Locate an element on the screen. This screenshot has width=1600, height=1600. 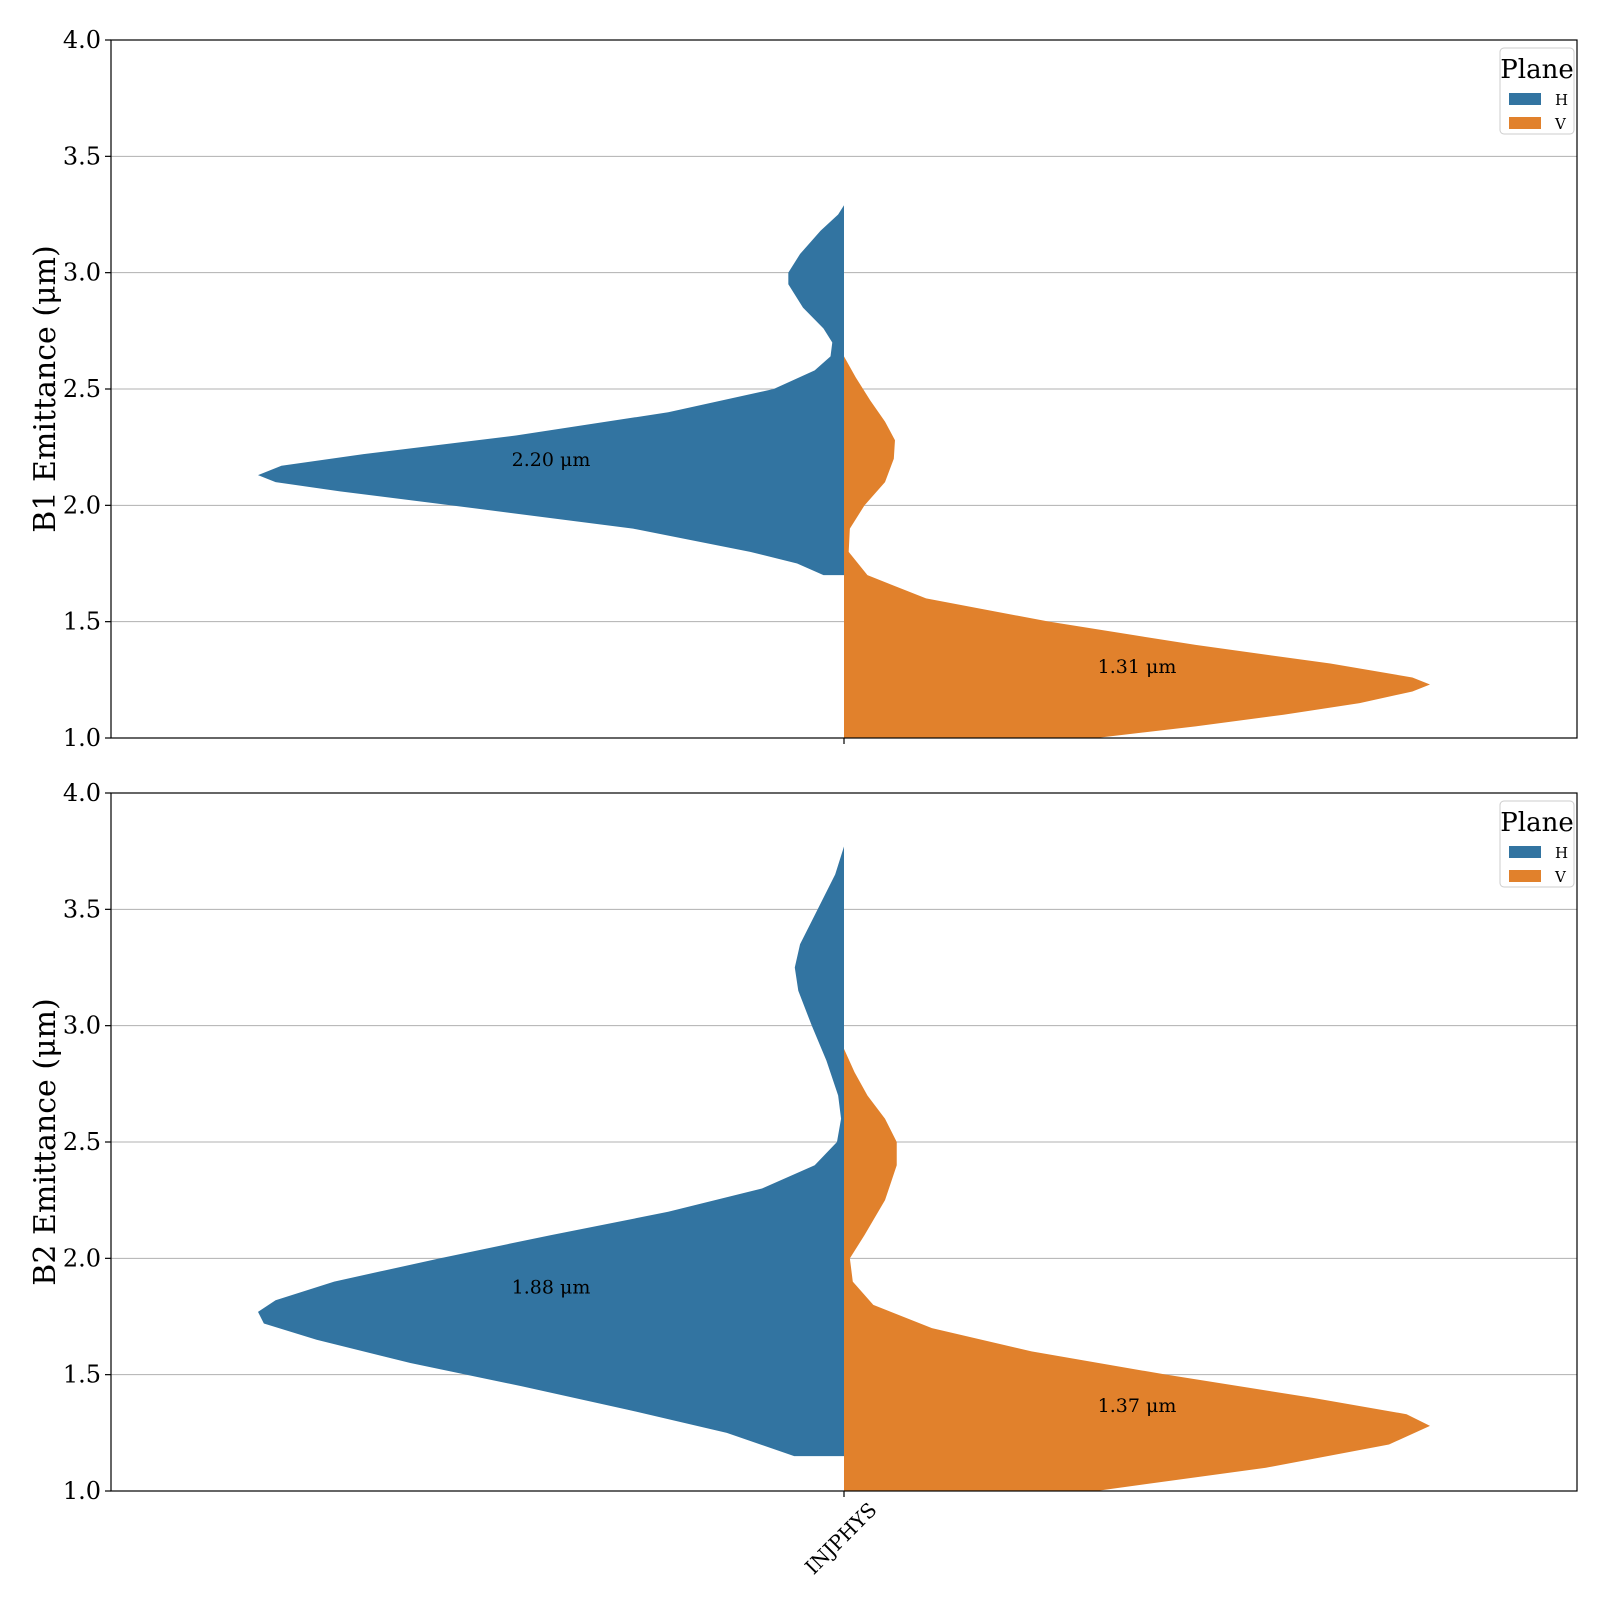
y-axis-title: B1 Emittance (μm) is located at coordinates (45, 388).